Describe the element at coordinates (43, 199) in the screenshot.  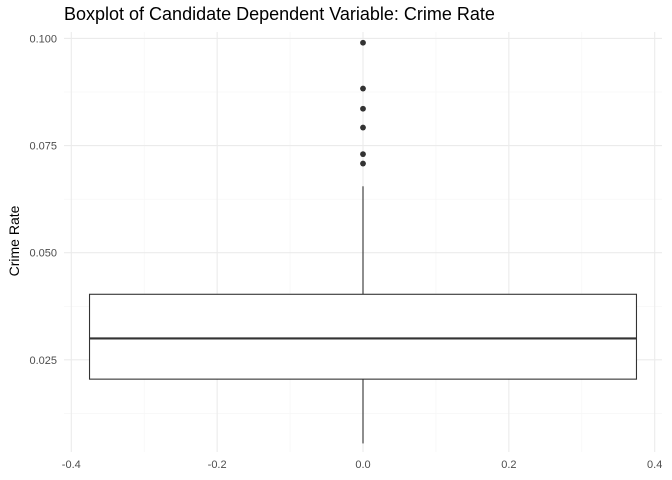
I see `y-tick-labels: 0.025 0.050 0.075 0.100` at that location.